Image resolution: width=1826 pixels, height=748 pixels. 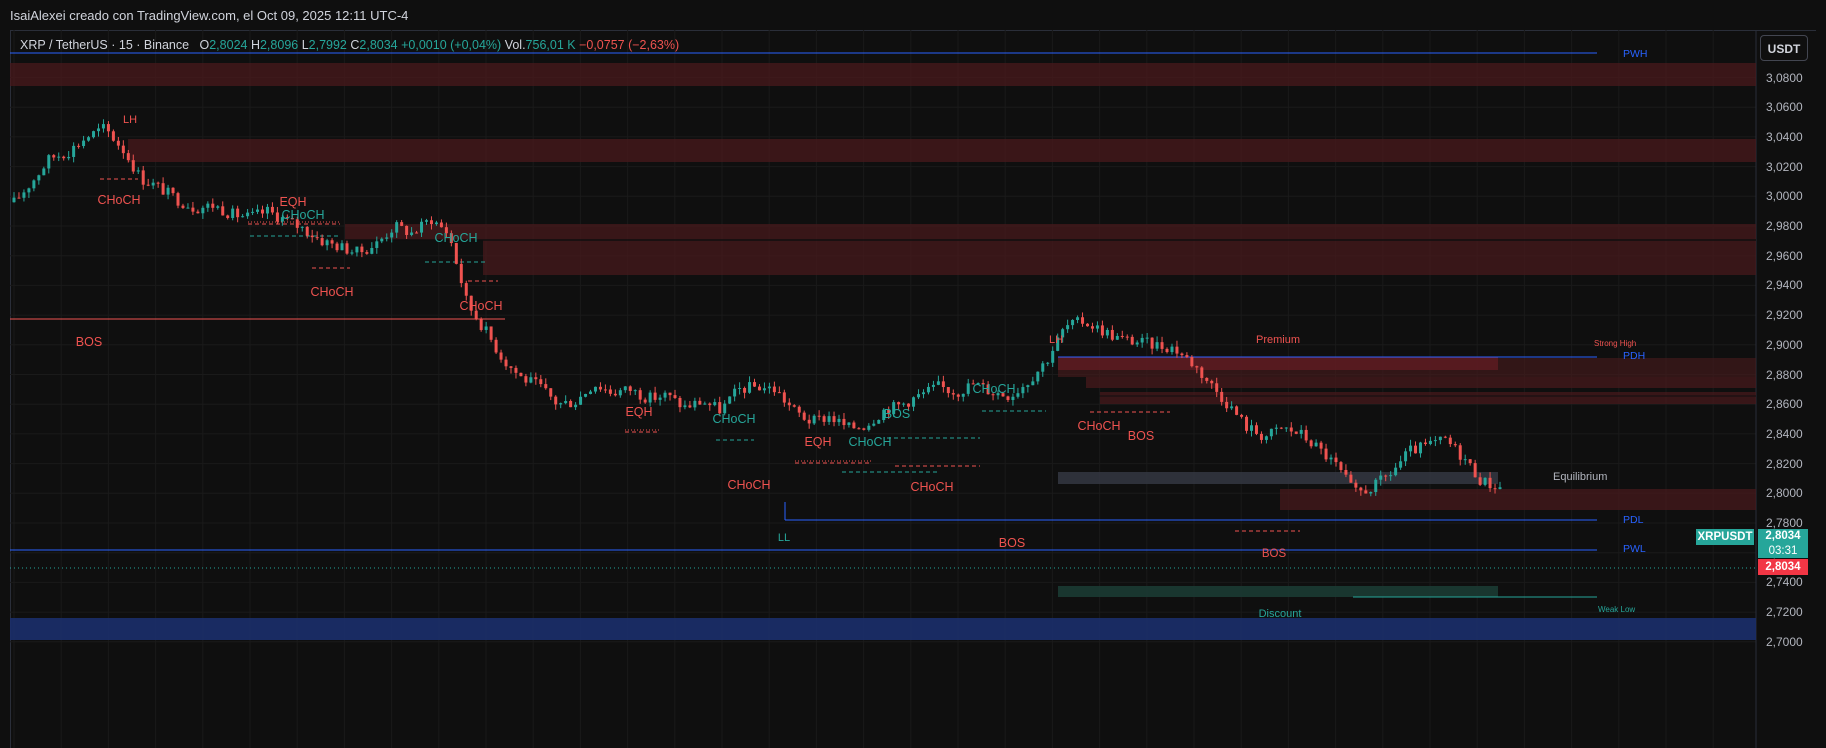 What do you see at coordinates (1580, 477) in the screenshot?
I see `chart-annotation: Equilibrium` at bounding box center [1580, 477].